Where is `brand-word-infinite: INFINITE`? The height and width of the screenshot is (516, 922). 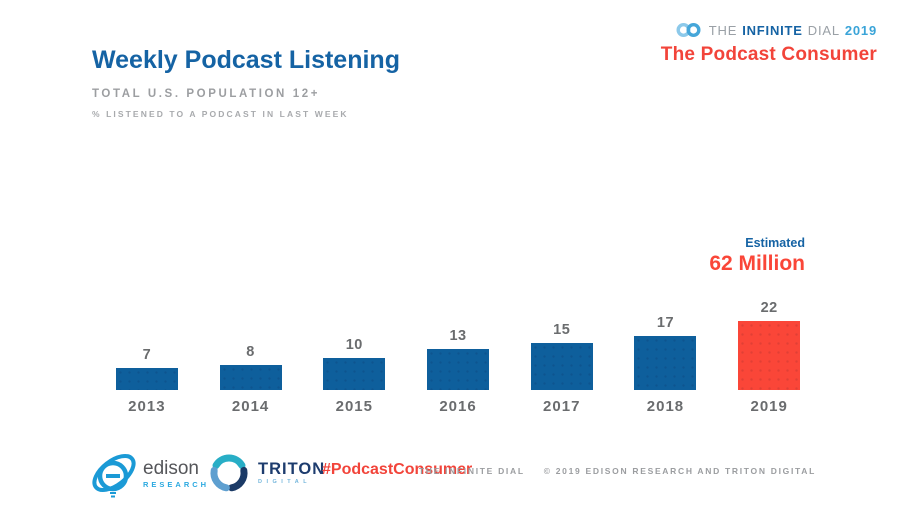
brand-word-infinite: INFINITE is located at coordinates (772, 30).